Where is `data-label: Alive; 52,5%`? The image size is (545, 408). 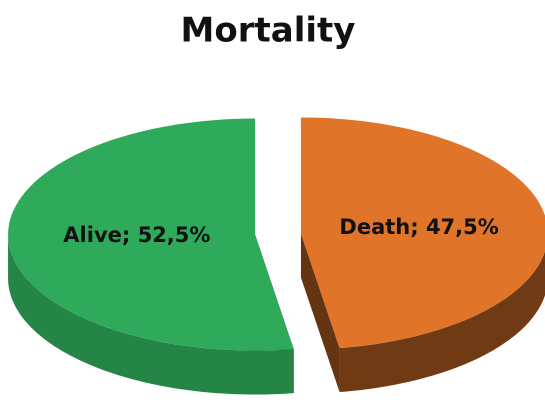 data-label: Alive; 52,5% is located at coordinates (136, 235).